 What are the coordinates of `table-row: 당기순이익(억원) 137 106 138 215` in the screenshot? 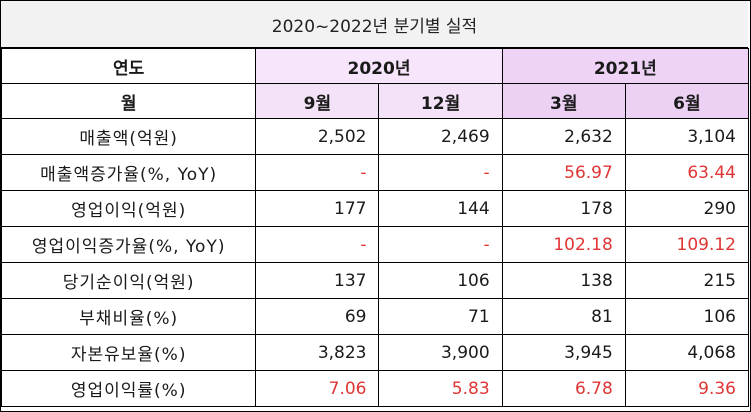 It's located at (375, 280).